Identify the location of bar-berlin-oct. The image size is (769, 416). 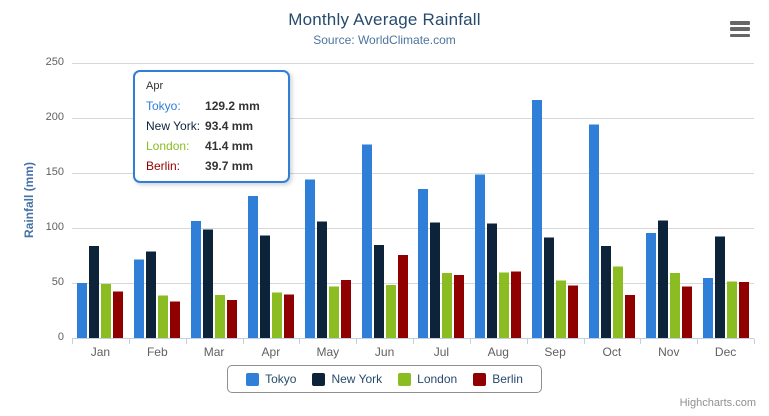
(630, 316).